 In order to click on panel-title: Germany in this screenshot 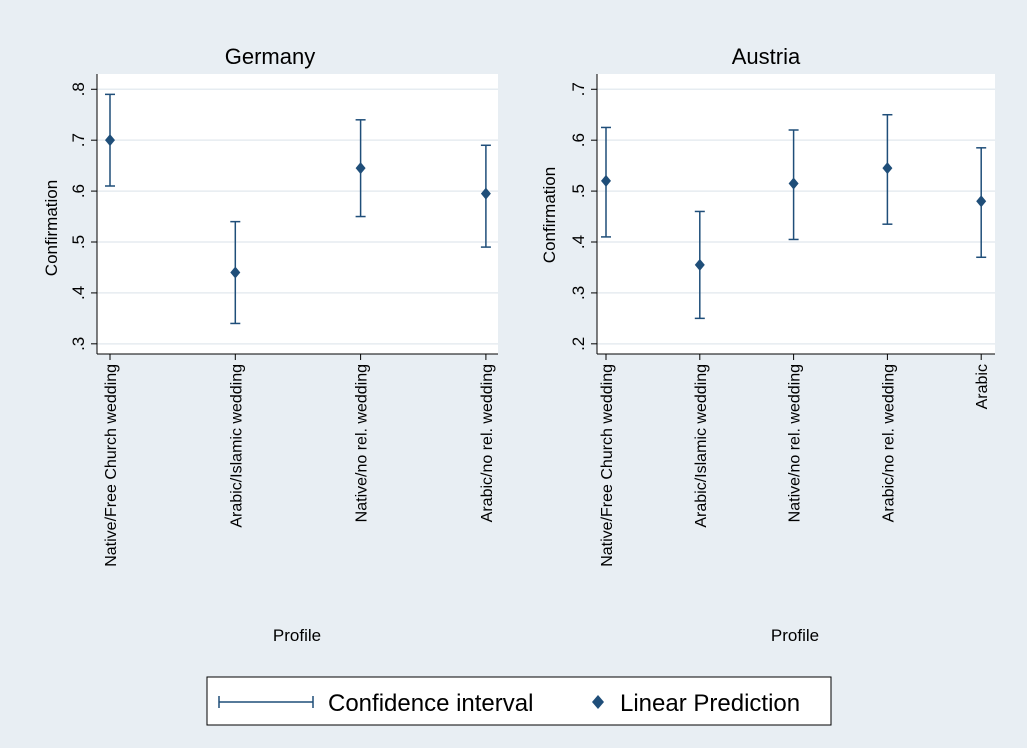, I will do `click(270, 56)`.